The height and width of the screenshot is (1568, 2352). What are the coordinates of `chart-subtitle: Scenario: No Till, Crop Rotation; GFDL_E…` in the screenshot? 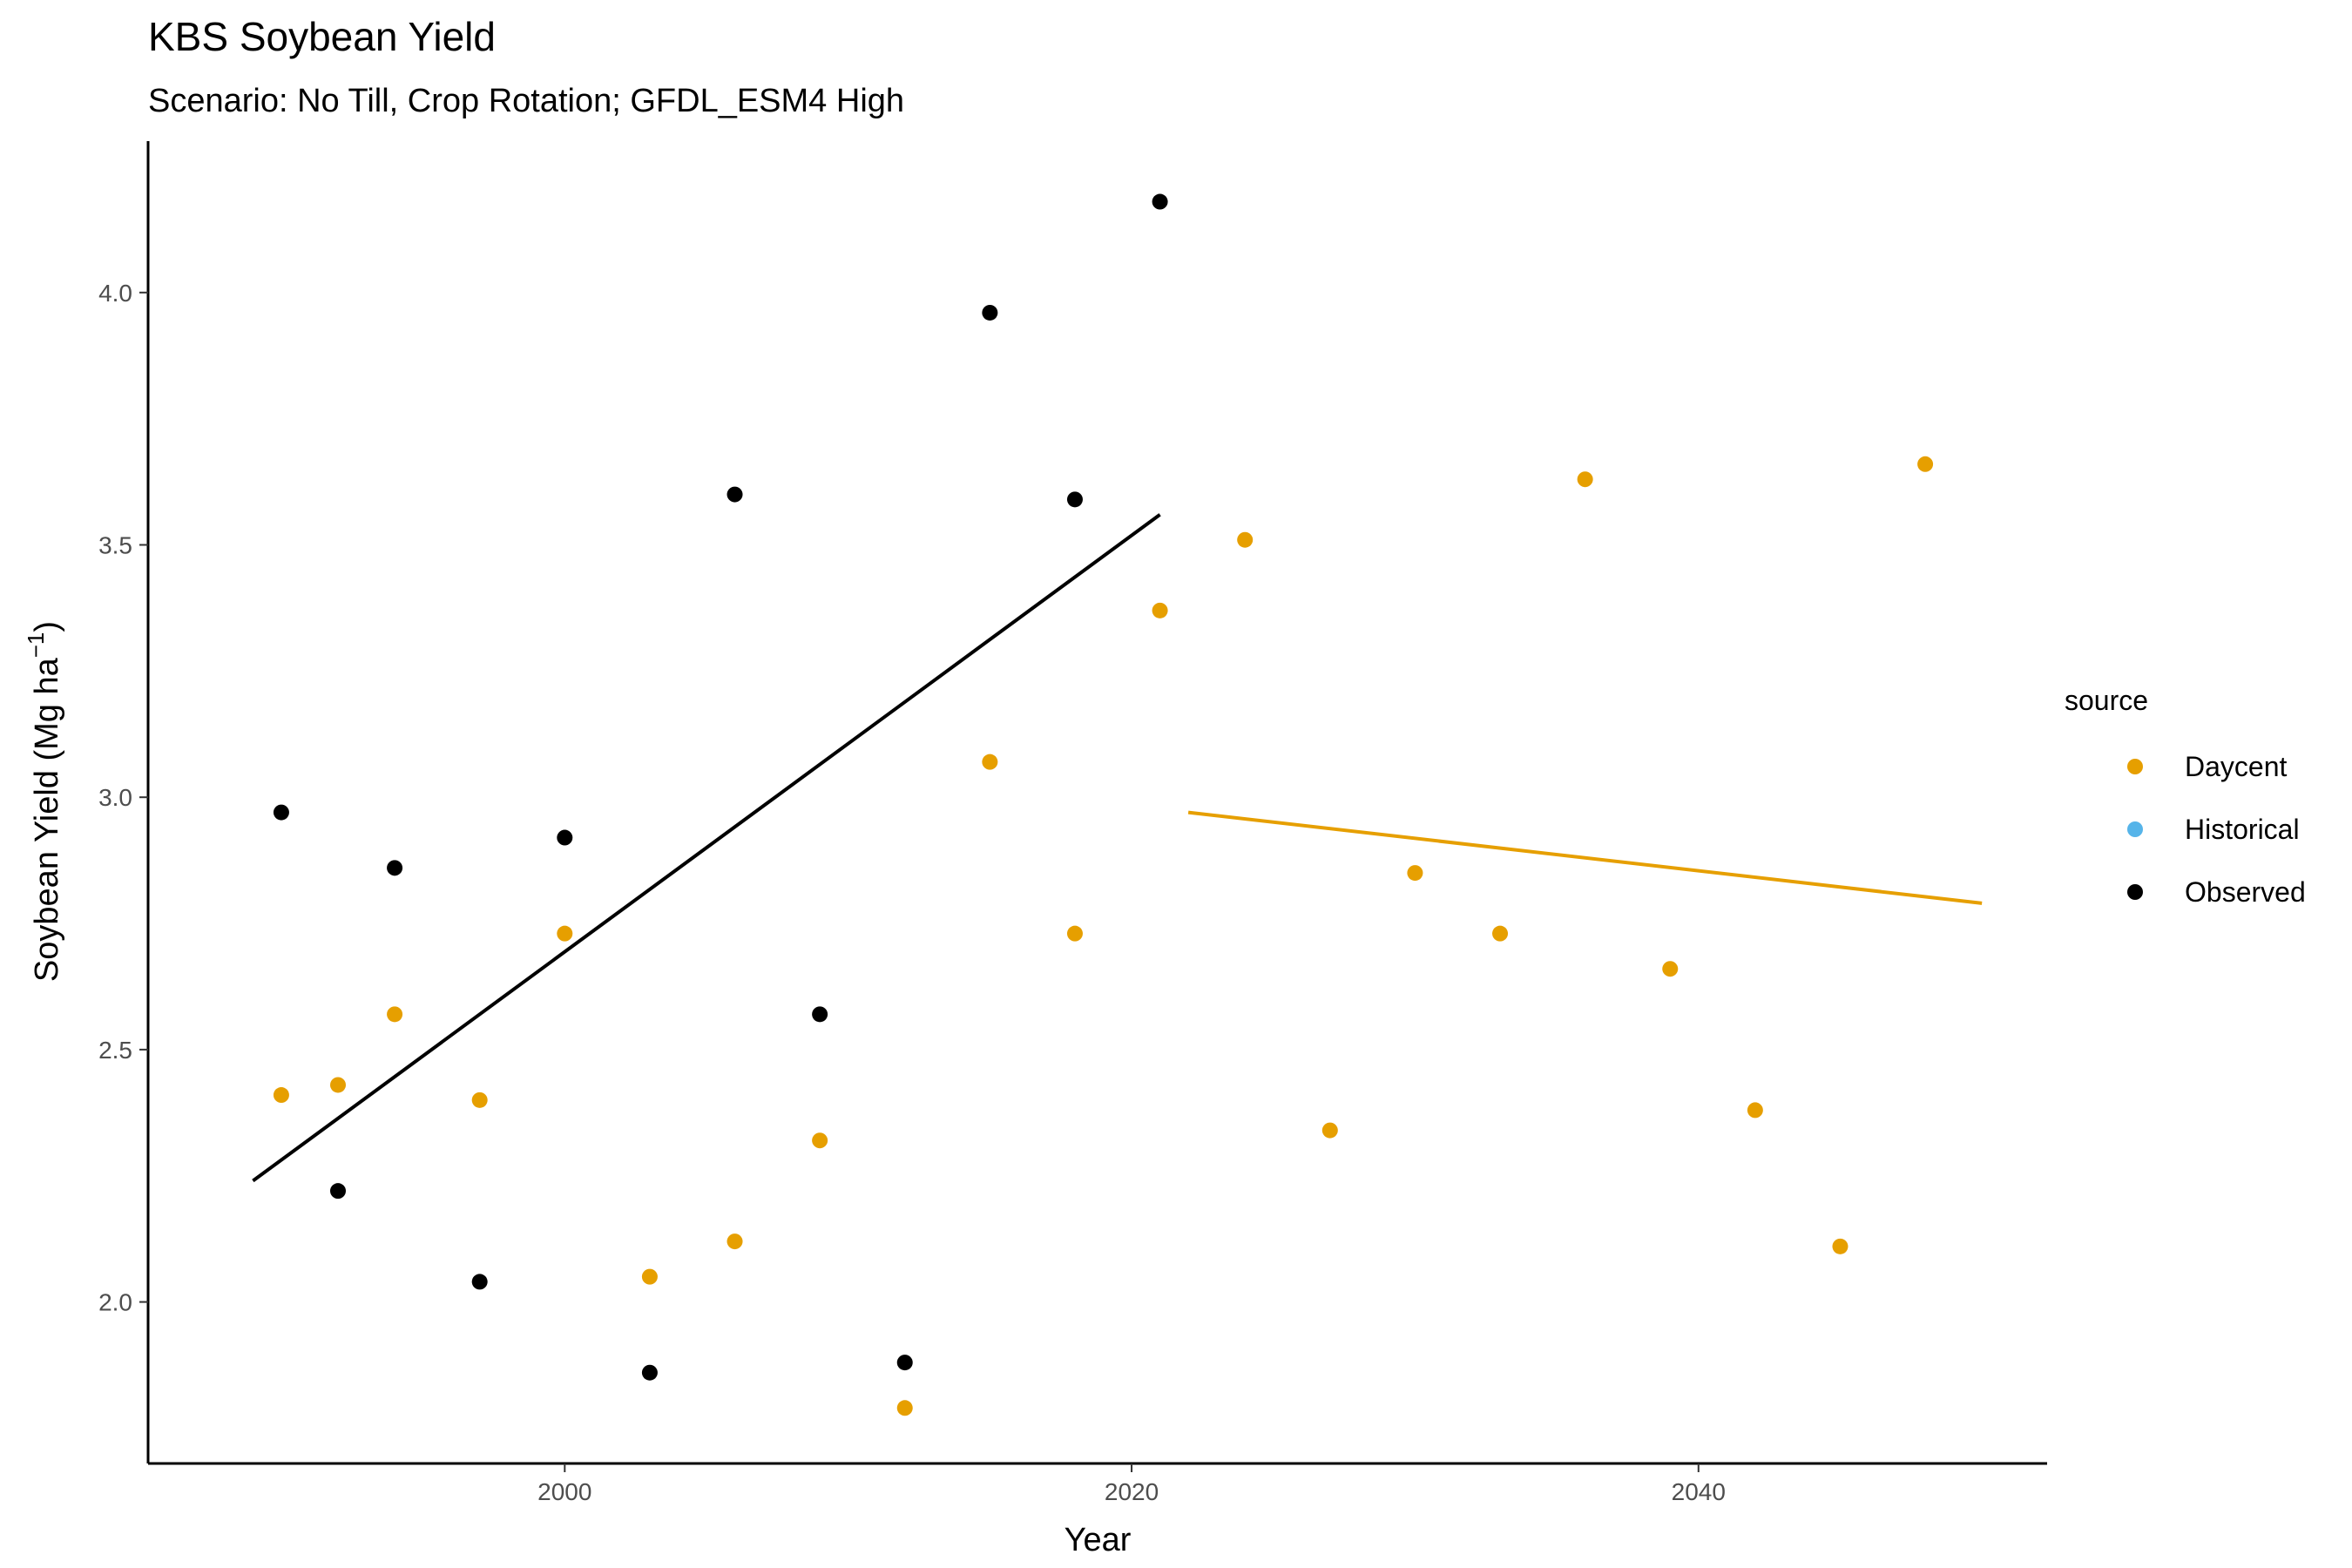 It's located at (526, 101).